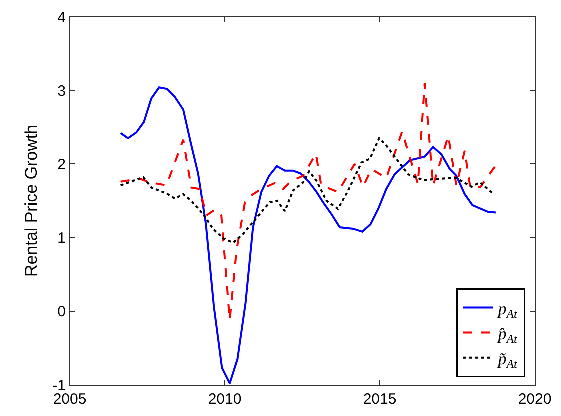 Image resolution: width=561 pixels, height=416 pixels. What do you see at coordinates (507, 335) in the screenshot?
I see `legend-label: p̂$_{At}$` at bounding box center [507, 335].